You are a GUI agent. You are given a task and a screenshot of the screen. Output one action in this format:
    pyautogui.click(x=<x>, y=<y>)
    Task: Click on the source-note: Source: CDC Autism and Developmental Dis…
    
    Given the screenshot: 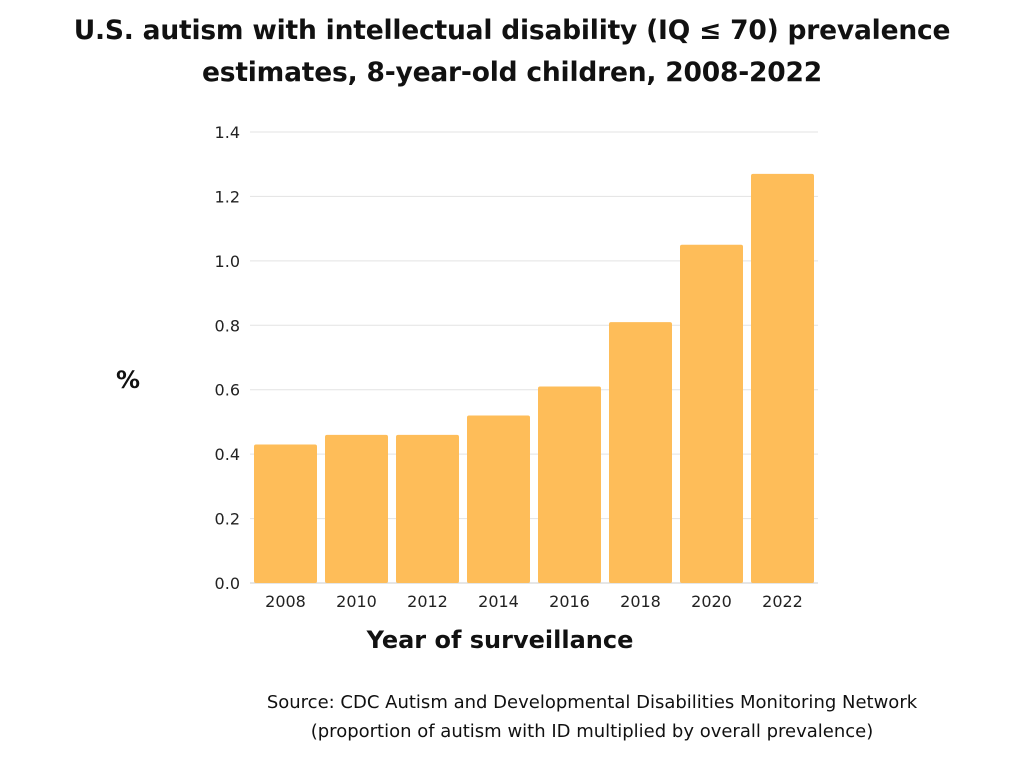 What is the action you would take?
    pyautogui.click(x=592, y=717)
    